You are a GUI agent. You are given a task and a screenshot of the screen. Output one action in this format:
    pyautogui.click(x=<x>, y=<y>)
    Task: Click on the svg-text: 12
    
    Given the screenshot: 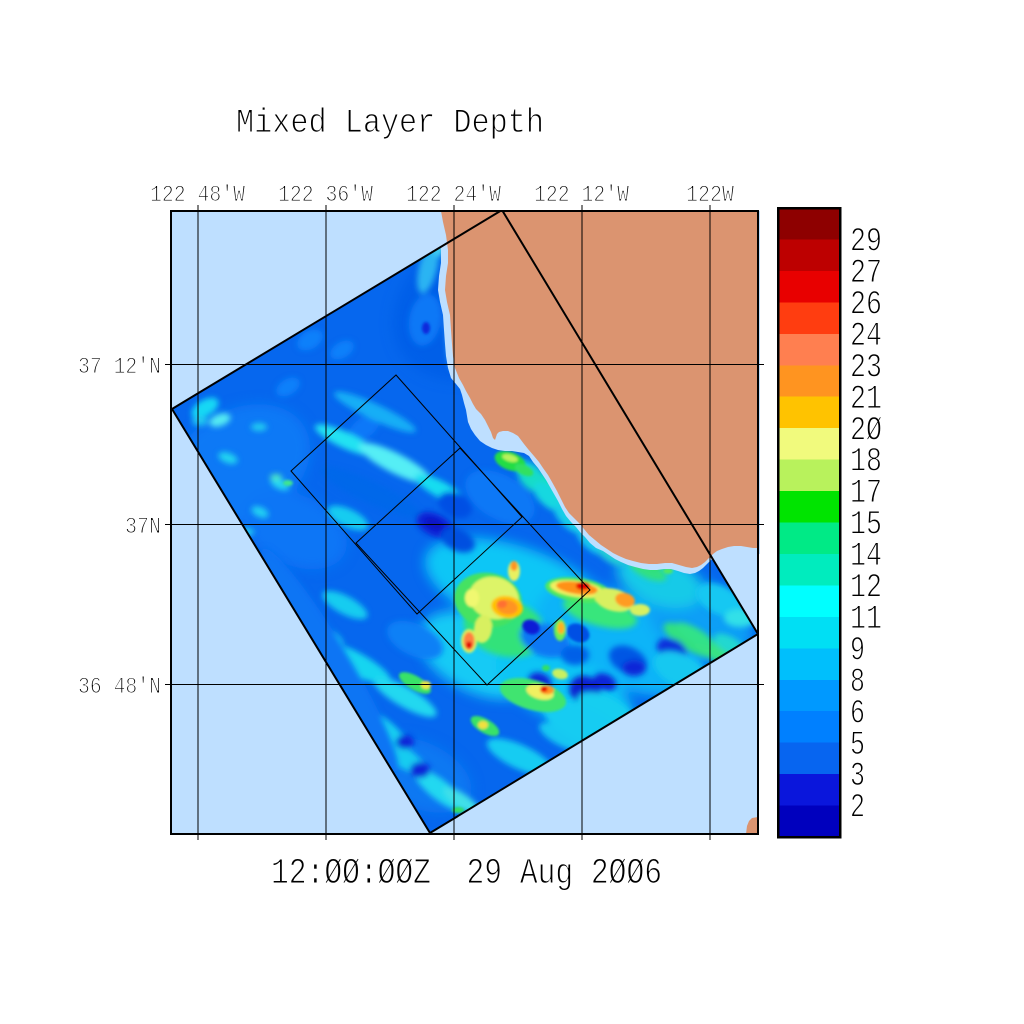 What is the action you would take?
    pyautogui.click(x=866, y=589)
    